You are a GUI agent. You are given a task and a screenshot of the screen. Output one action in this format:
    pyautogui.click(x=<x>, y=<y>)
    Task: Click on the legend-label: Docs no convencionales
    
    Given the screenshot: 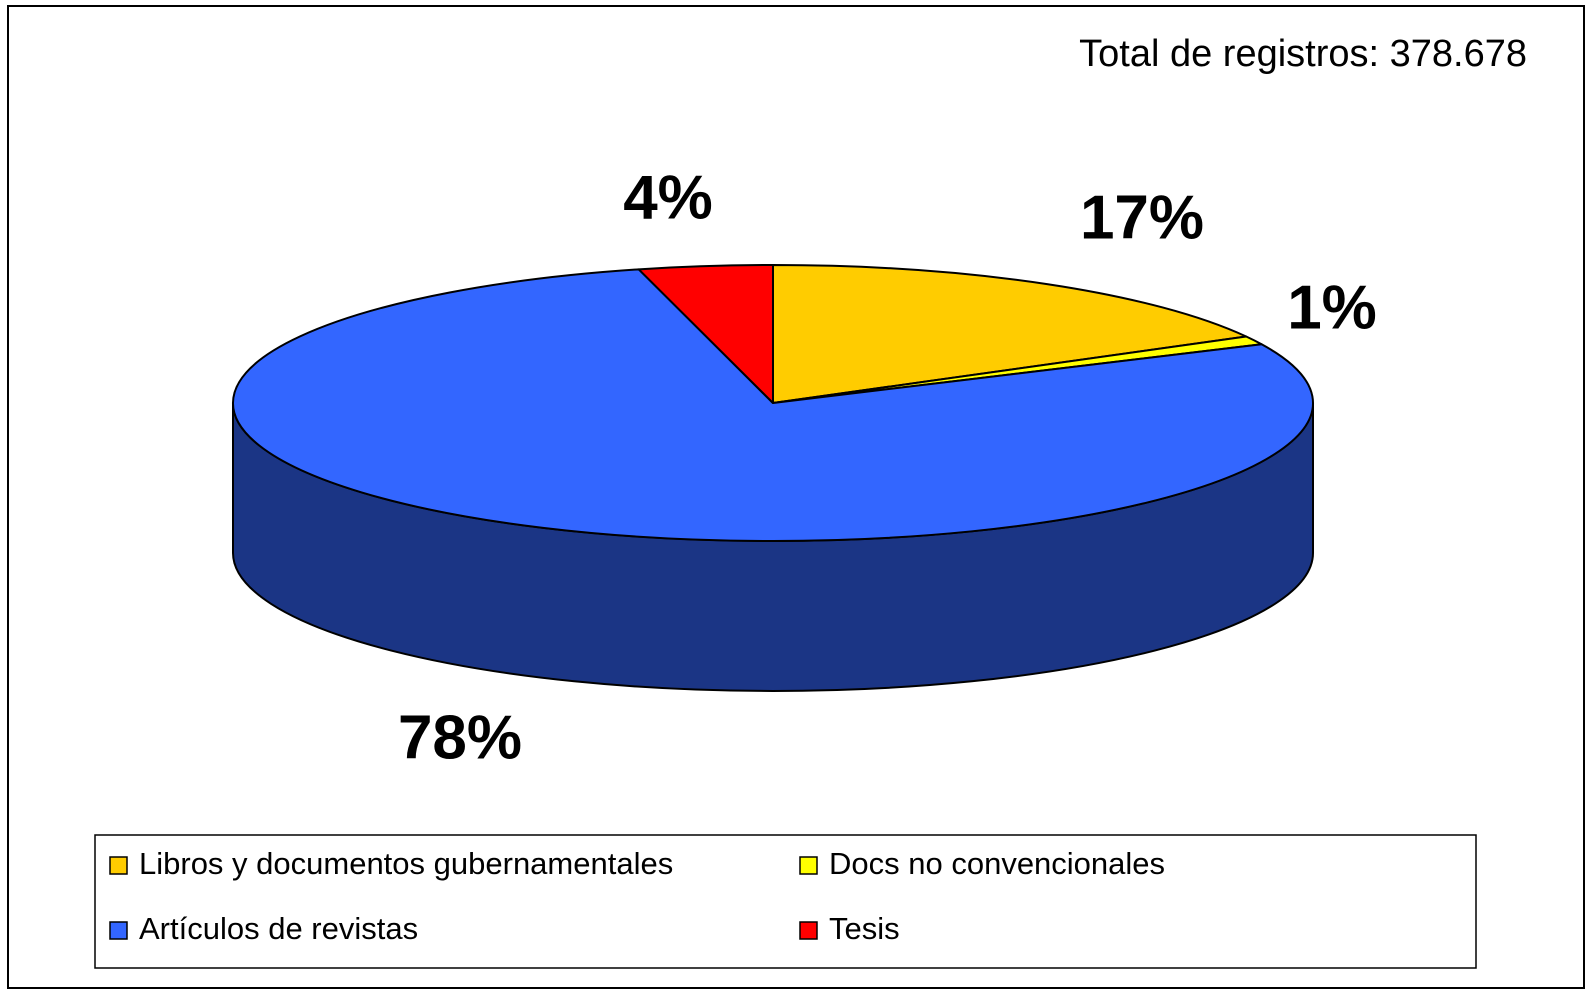 What is the action you would take?
    pyautogui.click(x=997, y=863)
    